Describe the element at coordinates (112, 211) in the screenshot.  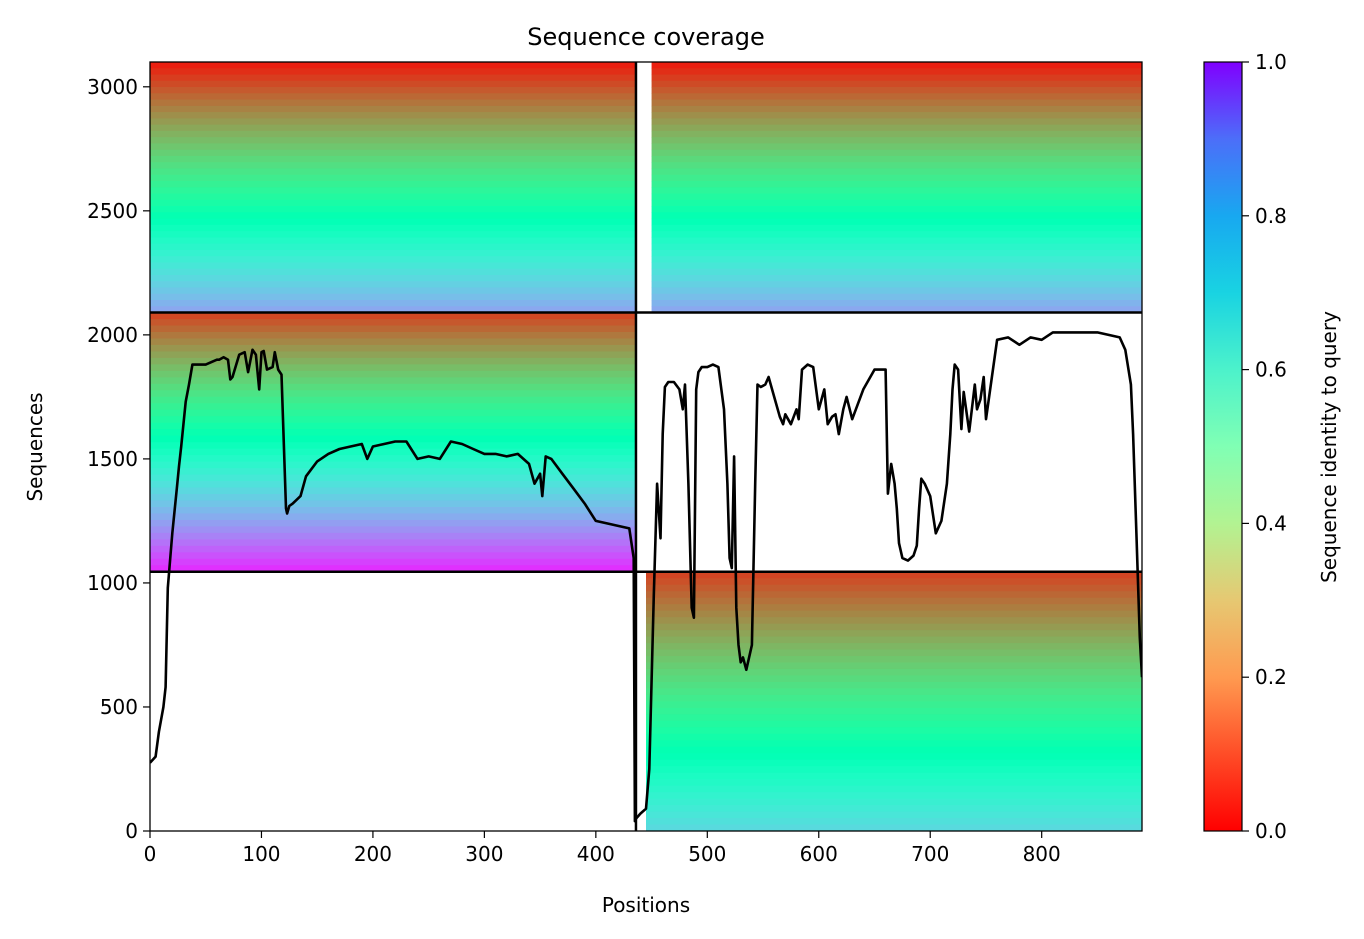
I see `y-tick-label: 2500` at that location.